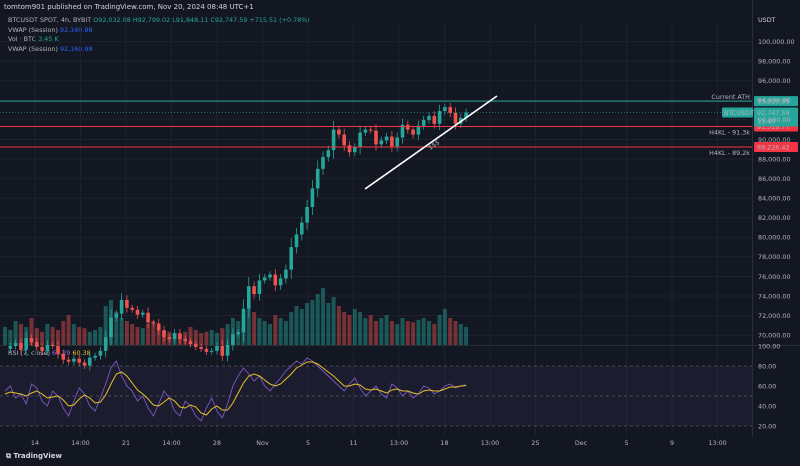 The height and width of the screenshot is (466, 800). What do you see at coordinates (33, 29) in the screenshot?
I see `vwap-label: VWAP (Session)` at bounding box center [33, 29].